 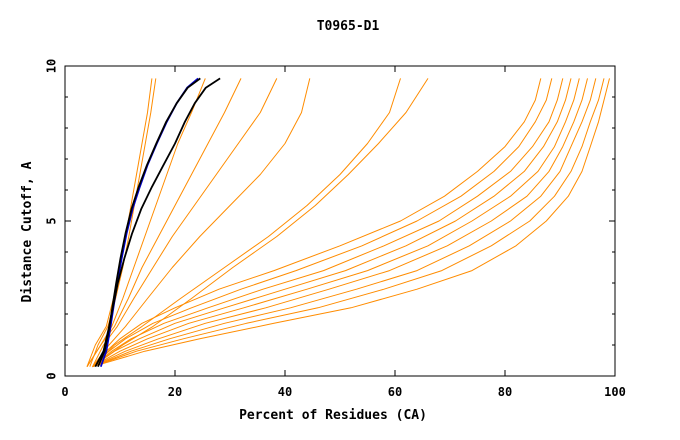 I want to click on chart-title: T0965-D1, so click(x=348, y=26).